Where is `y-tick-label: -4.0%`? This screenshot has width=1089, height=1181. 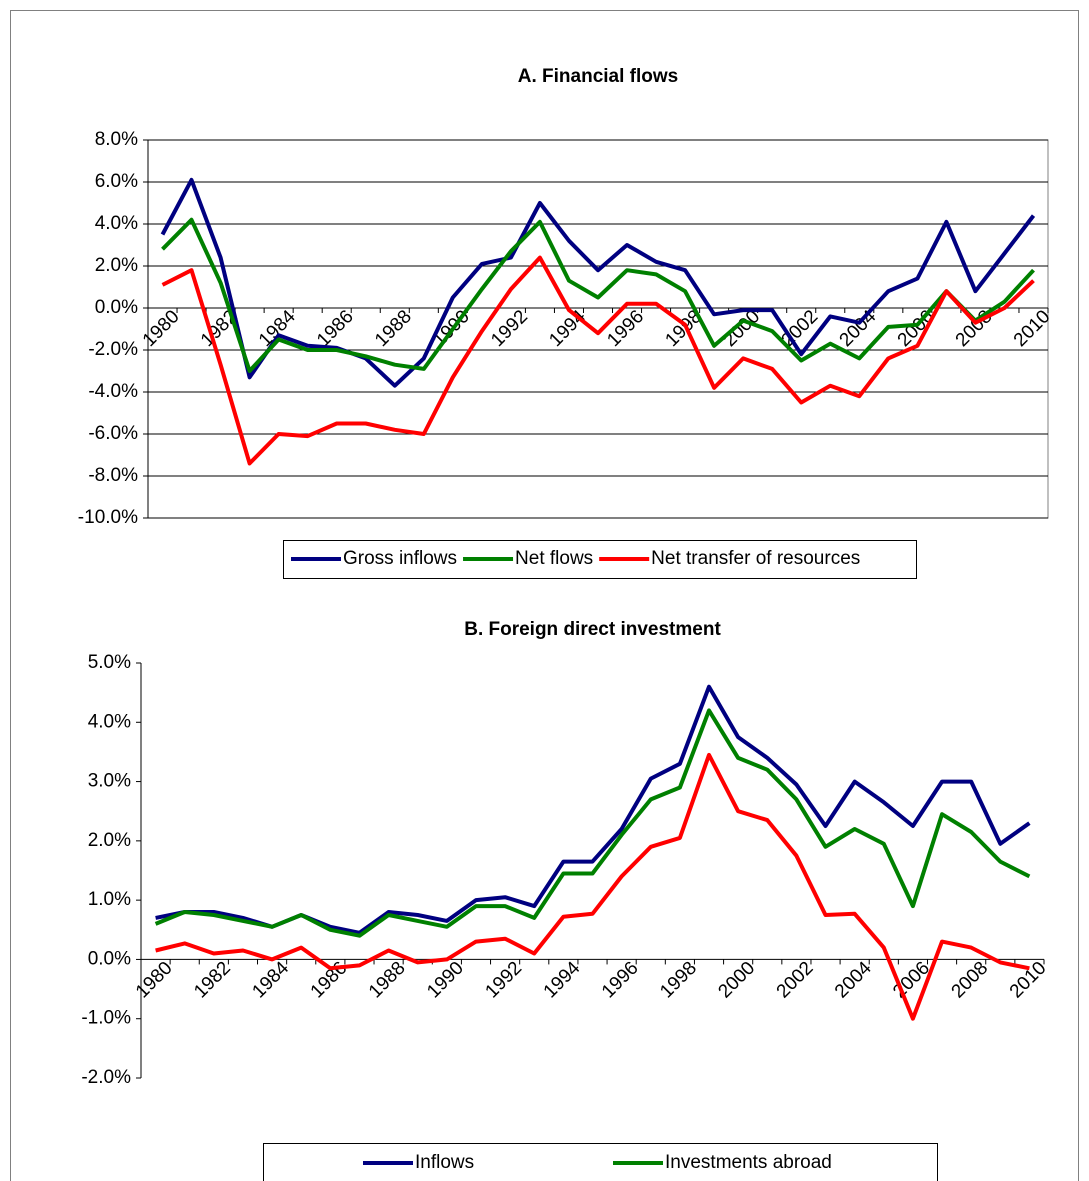 y-tick-label: -4.0% is located at coordinates (113, 391).